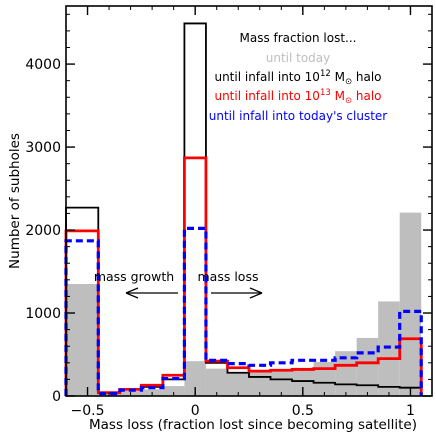  I want to click on x-tick-label-3: 1, so click(410, 411).